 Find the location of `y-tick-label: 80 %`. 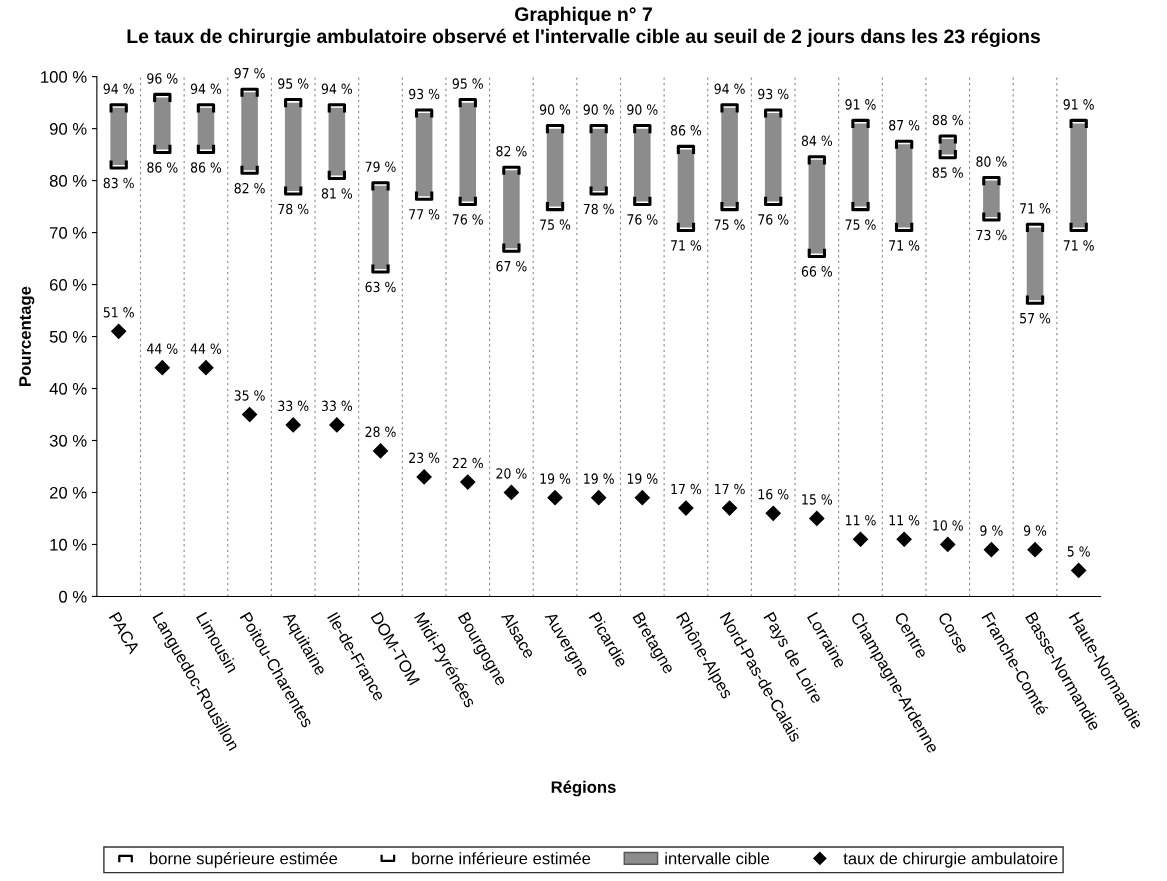

y-tick-label: 80 % is located at coordinates (68, 181).